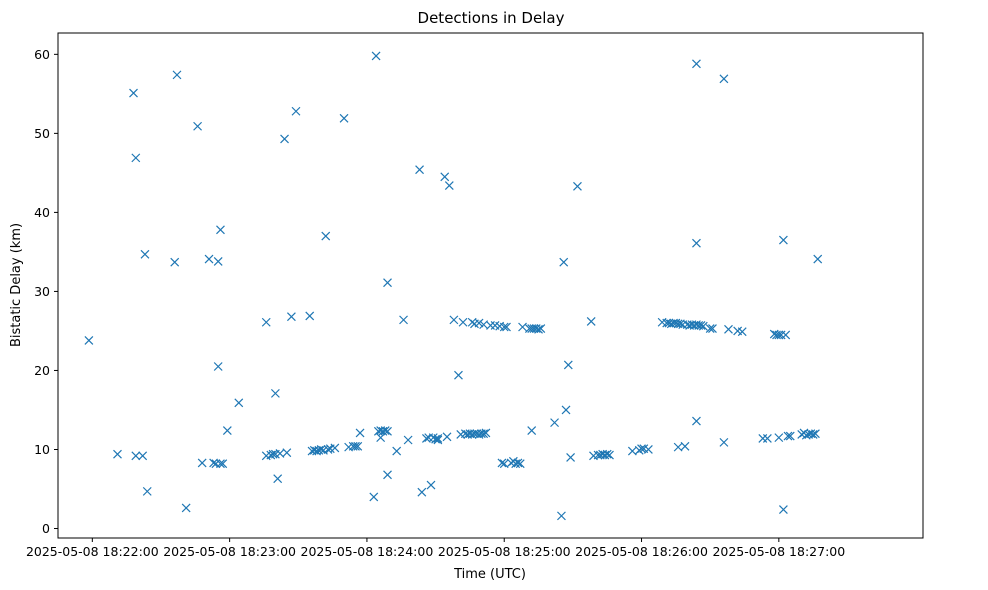  Describe the element at coordinates (367, 551) in the screenshot. I see `x-tick-label: 2025-05-08 18:24:00` at that location.